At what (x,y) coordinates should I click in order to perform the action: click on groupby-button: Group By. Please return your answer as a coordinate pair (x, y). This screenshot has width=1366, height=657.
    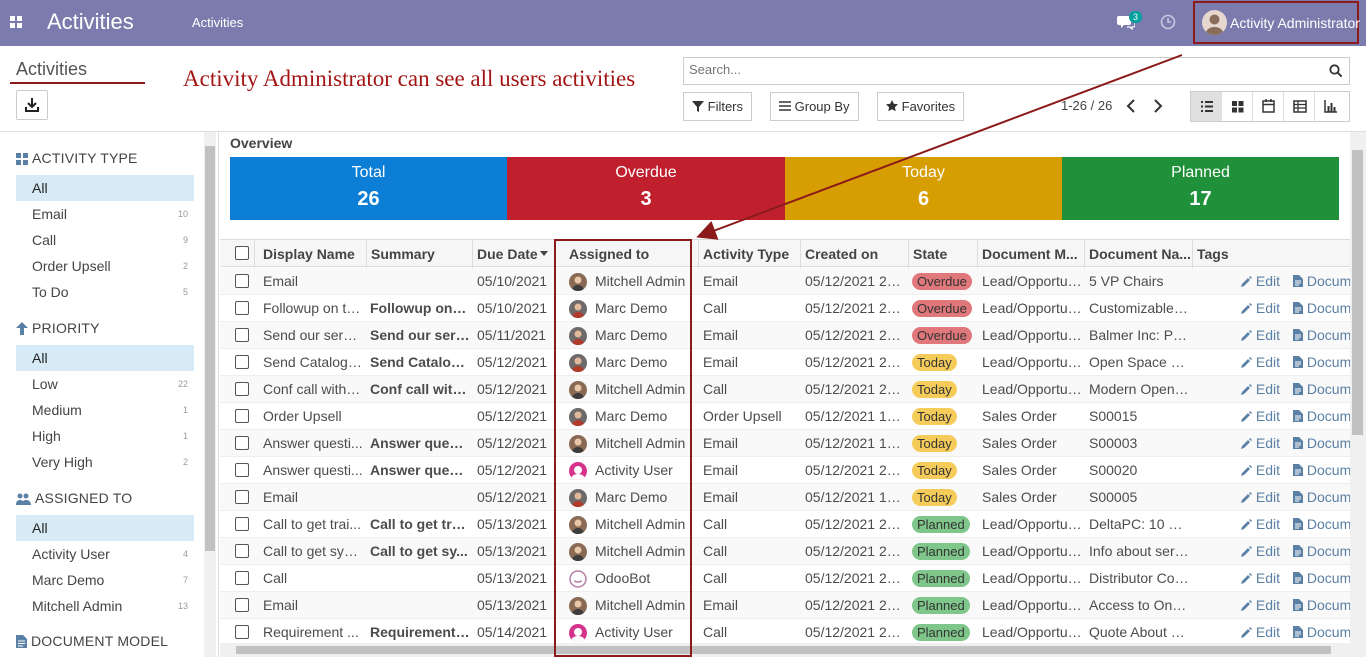
    Looking at the image, I should click on (814, 106).